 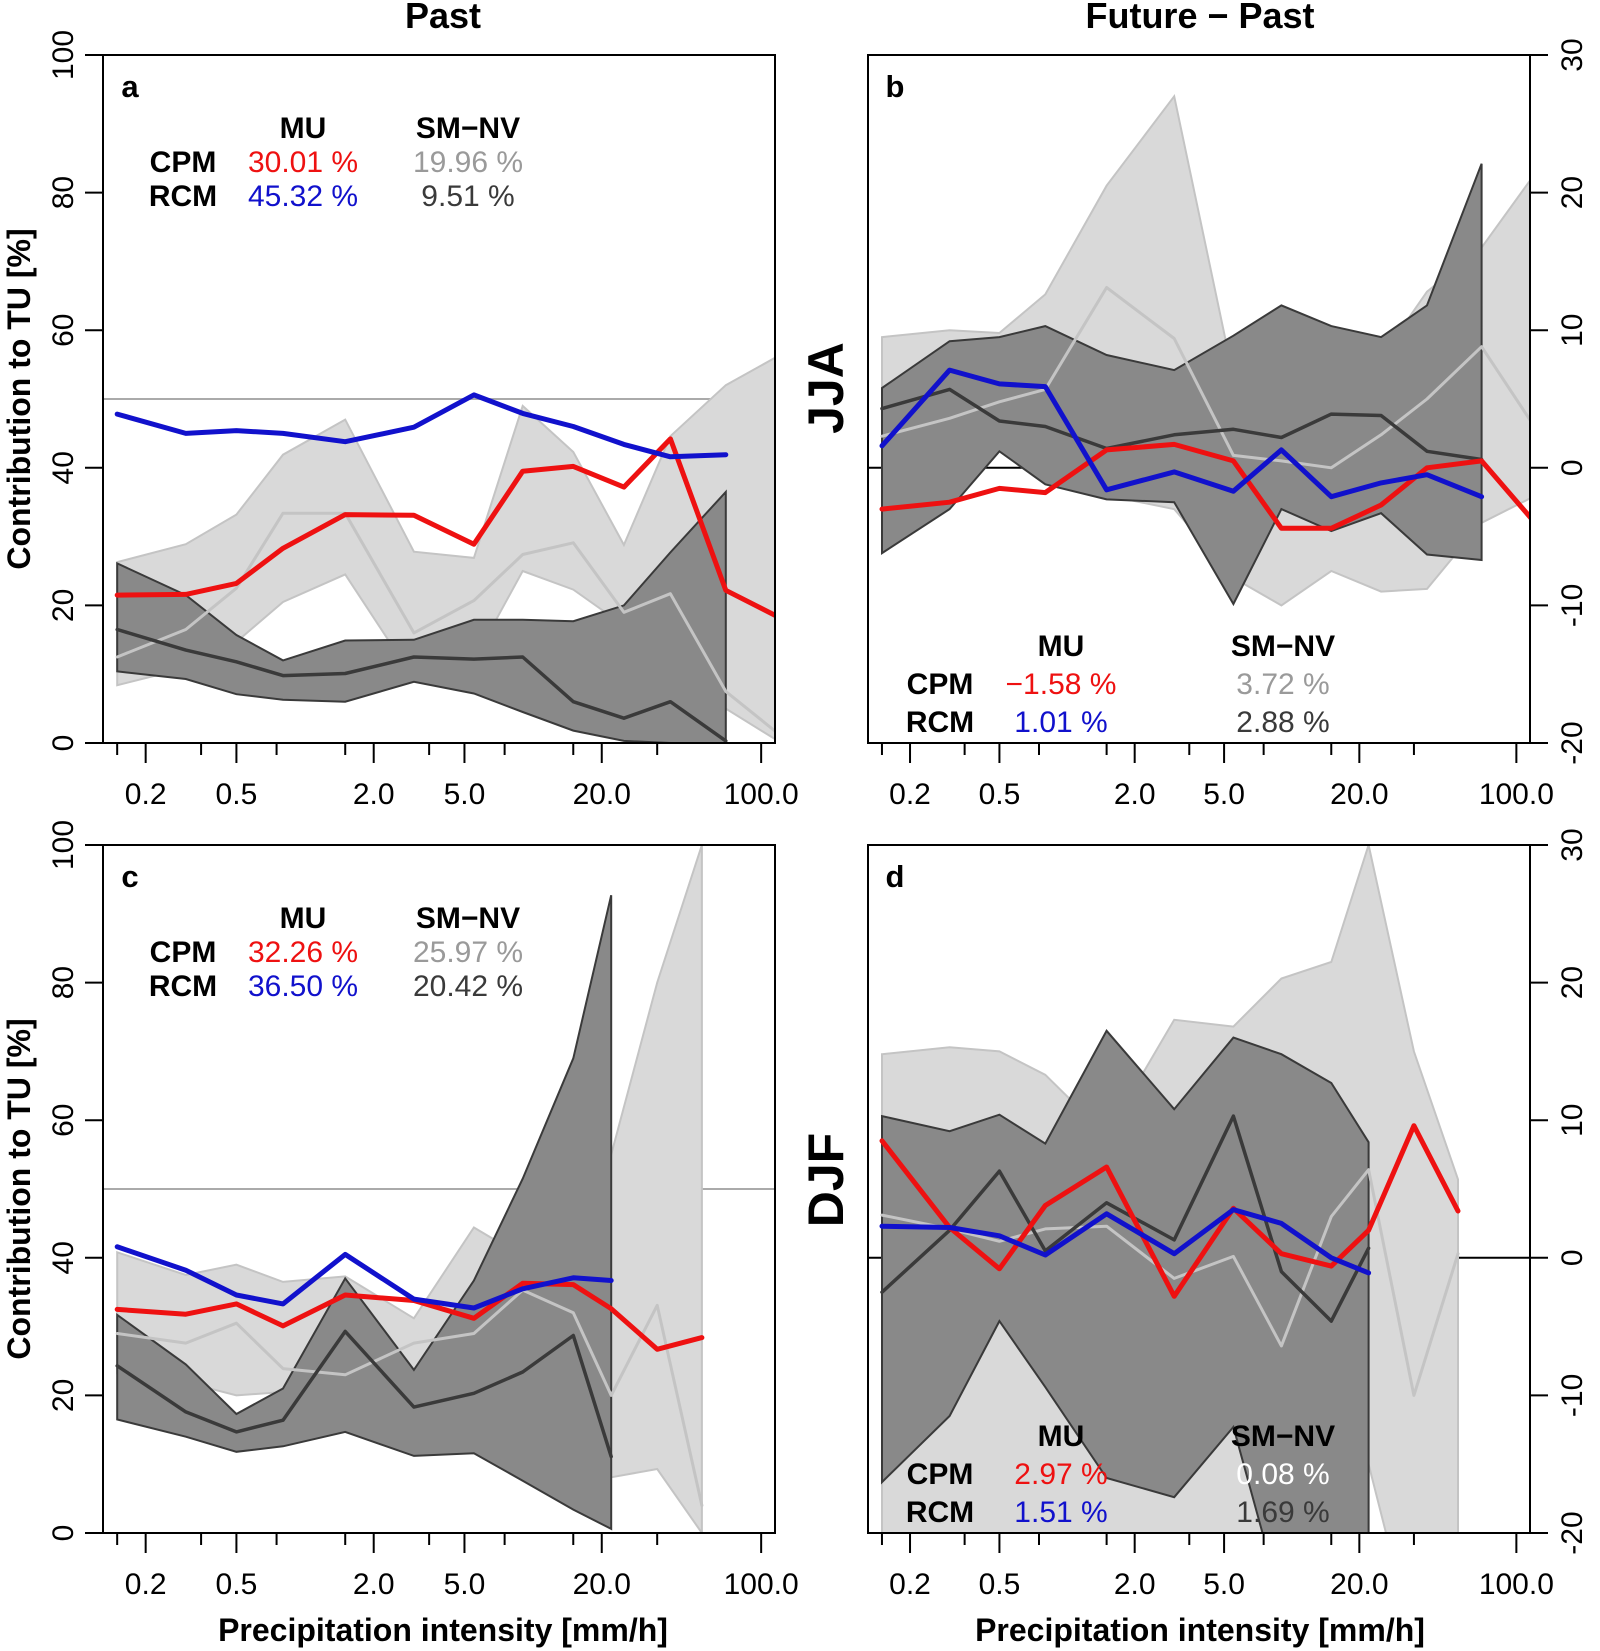 I want to click on legend-rcm-smnv-value: 1.69 %, so click(x=1282, y=1512).